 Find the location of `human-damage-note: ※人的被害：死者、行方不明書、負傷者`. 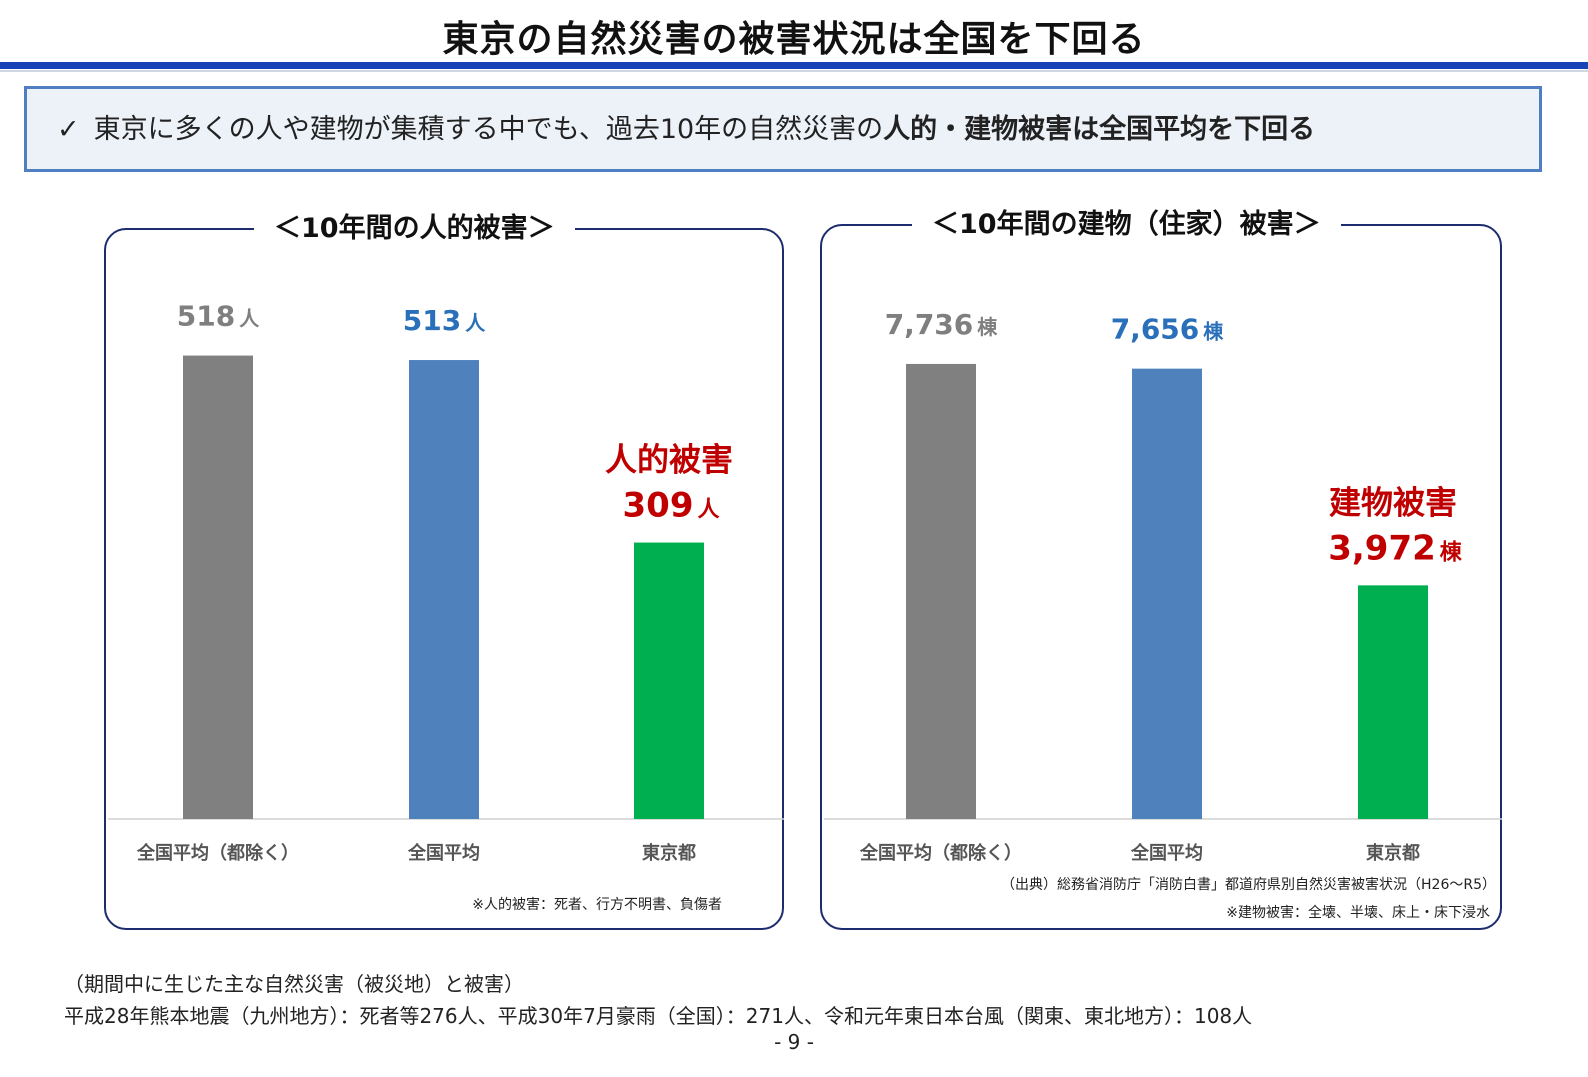

human-damage-note: ※人的被害：死者、行方不明書、負傷者 is located at coordinates (597, 905).